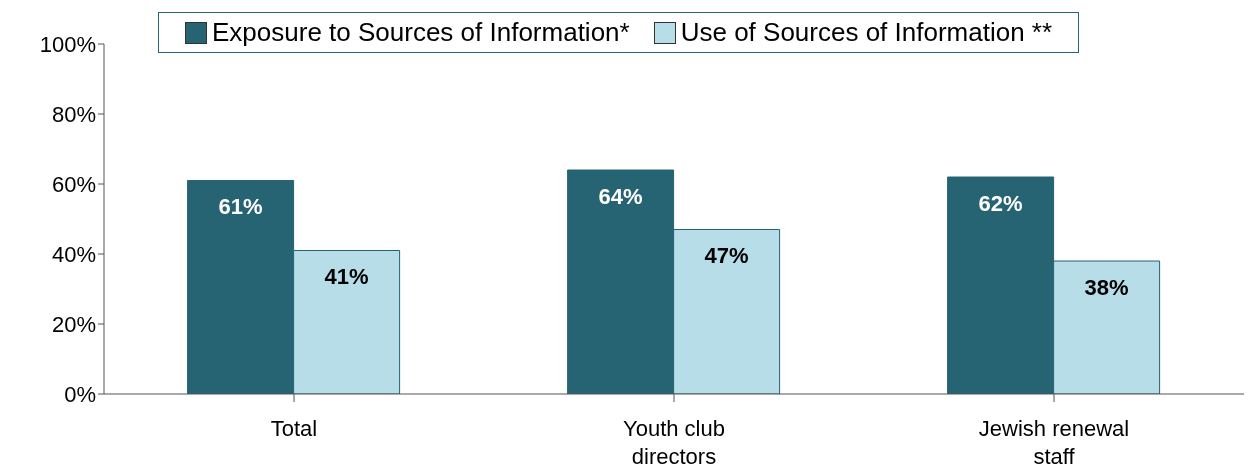 The image size is (1256, 472). I want to click on data-label: 41%, so click(346, 277).